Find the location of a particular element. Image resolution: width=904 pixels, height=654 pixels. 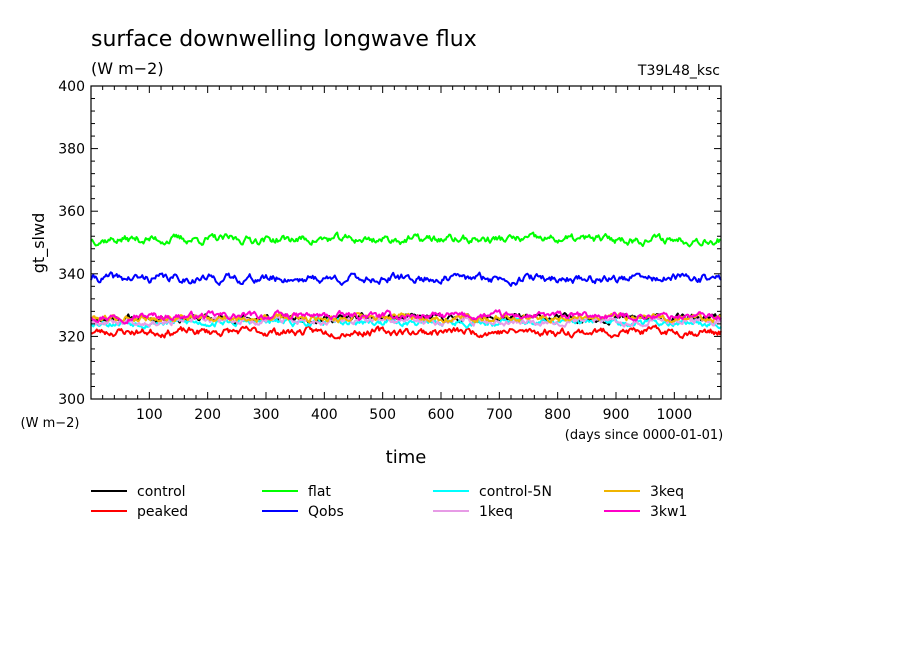

chart-units-label: (W m−2) is located at coordinates (127, 68).